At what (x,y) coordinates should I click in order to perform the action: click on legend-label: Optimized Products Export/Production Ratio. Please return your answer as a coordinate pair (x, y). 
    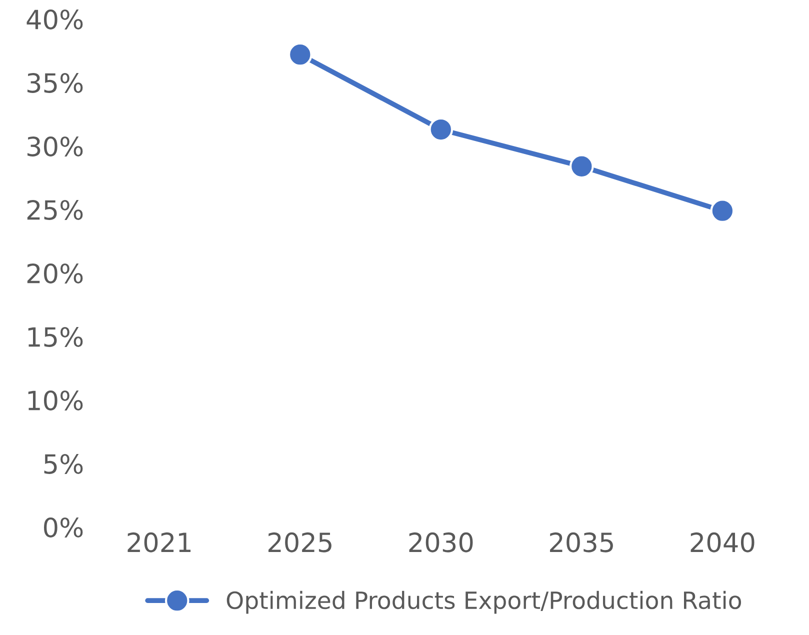
    Looking at the image, I should click on (484, 602).